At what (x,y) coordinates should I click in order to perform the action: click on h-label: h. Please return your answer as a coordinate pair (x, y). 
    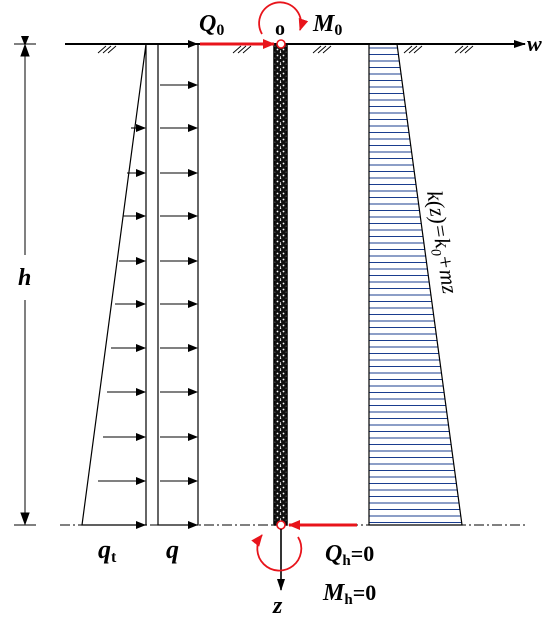
    Looking at the image, I should click on (24, 278).